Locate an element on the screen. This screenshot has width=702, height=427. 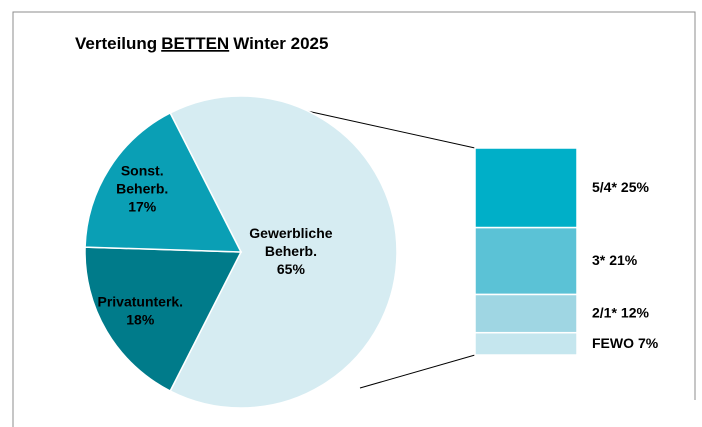
bar-label: 3* 21% is located at coordinates (615, 260).